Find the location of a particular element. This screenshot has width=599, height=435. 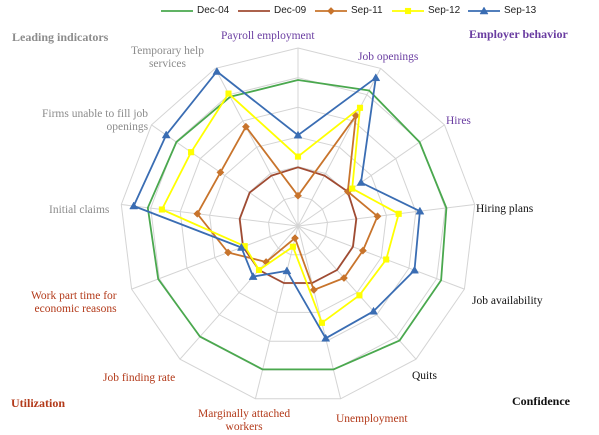

axis-label-job-availability: Job availability is located at coordinates (507, 301).